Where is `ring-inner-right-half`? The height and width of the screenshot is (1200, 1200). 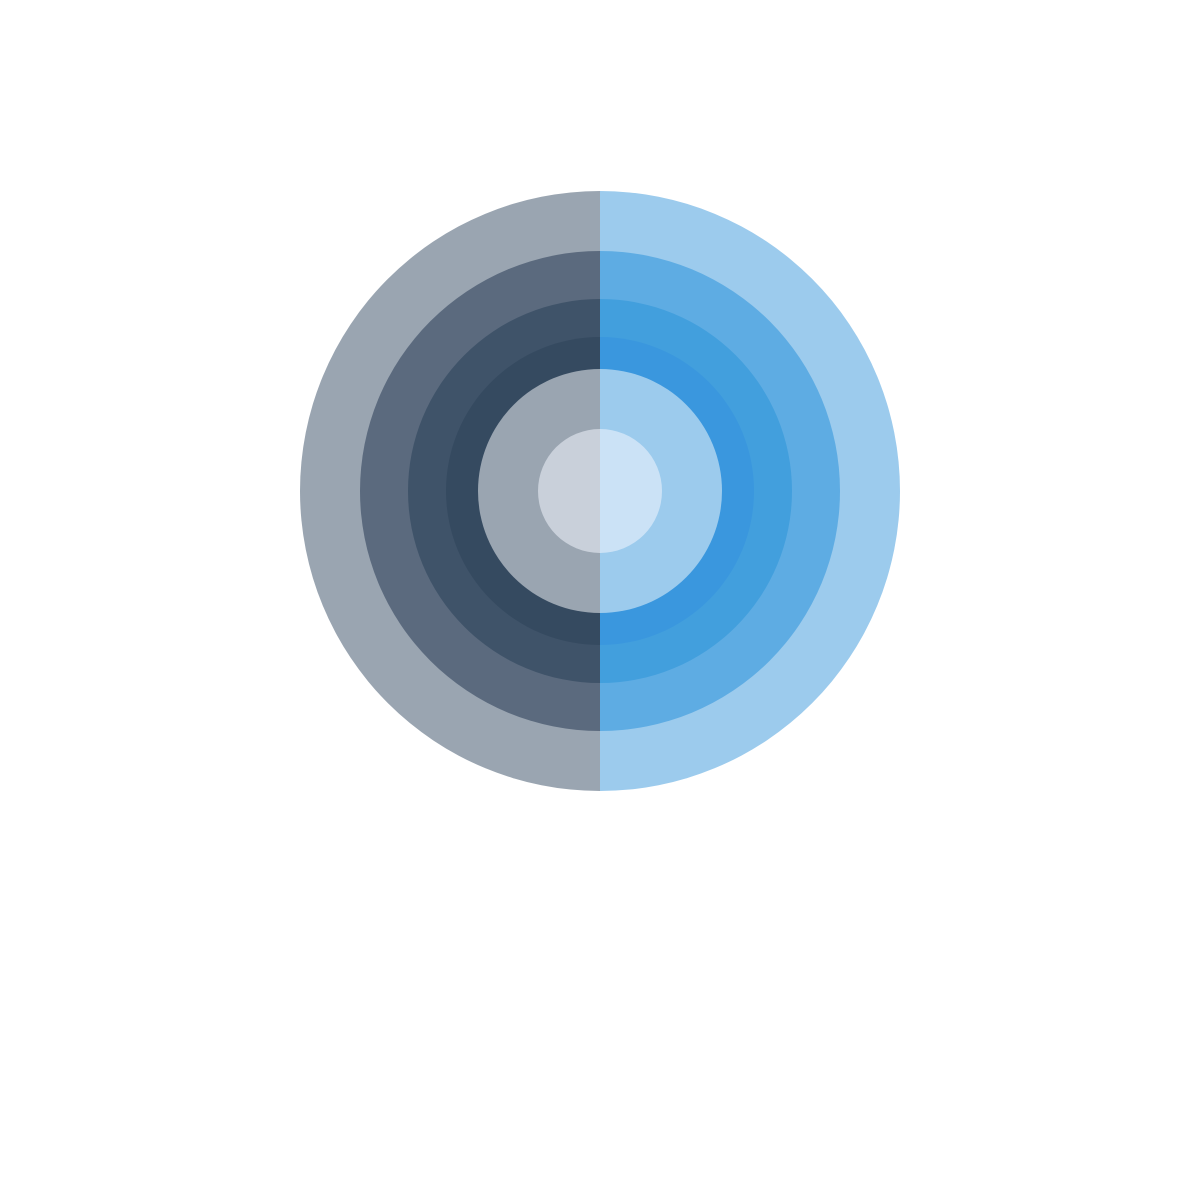 ring-inner-right-half is located at coordinates (631, 491).